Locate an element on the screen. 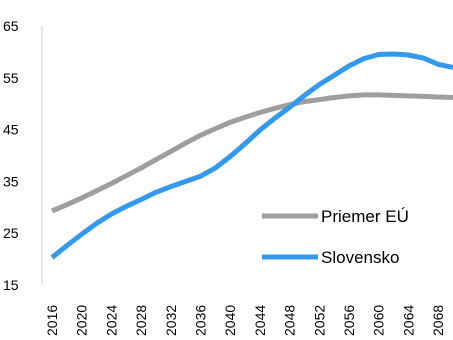 The width and height of the screenshot is (453, 340). y-tick-label: 55 is located at coordinates (11, 78).